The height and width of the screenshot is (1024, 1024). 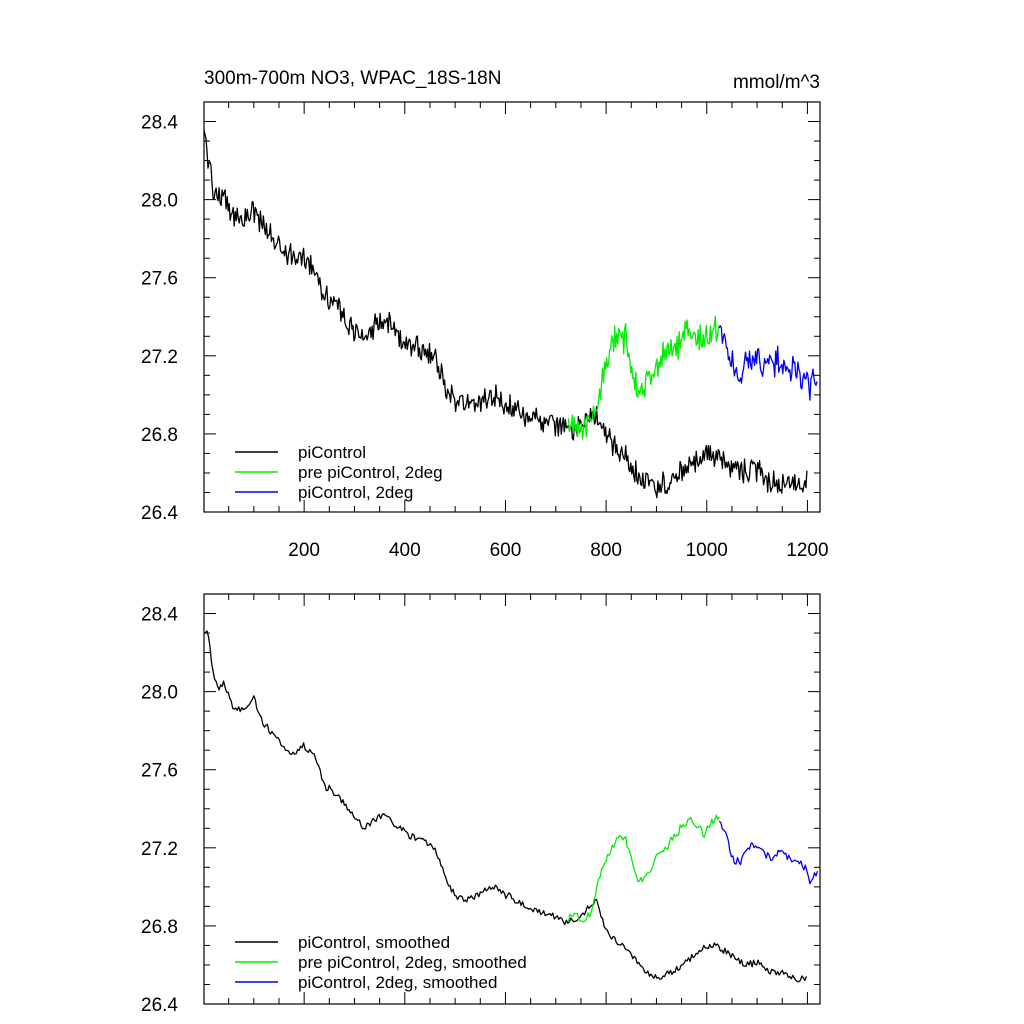 I want to click on legend-label: pre piControl, 2deg, smoothed, so click(x=412, y=962).